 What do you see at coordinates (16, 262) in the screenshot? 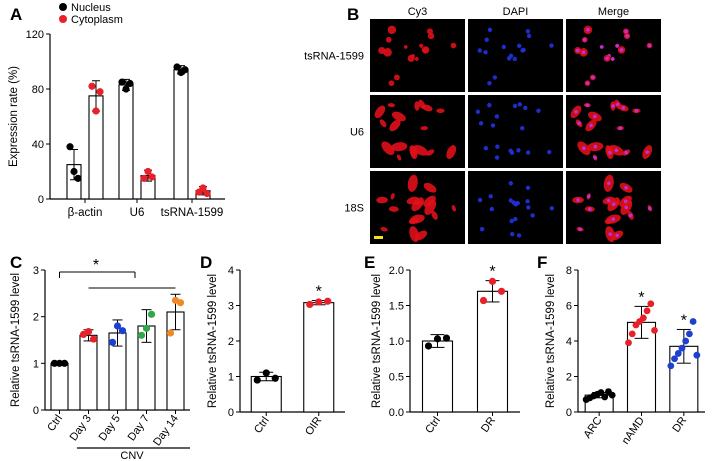
I see `panel-letter-c: C` at bounding box center [16, 262].